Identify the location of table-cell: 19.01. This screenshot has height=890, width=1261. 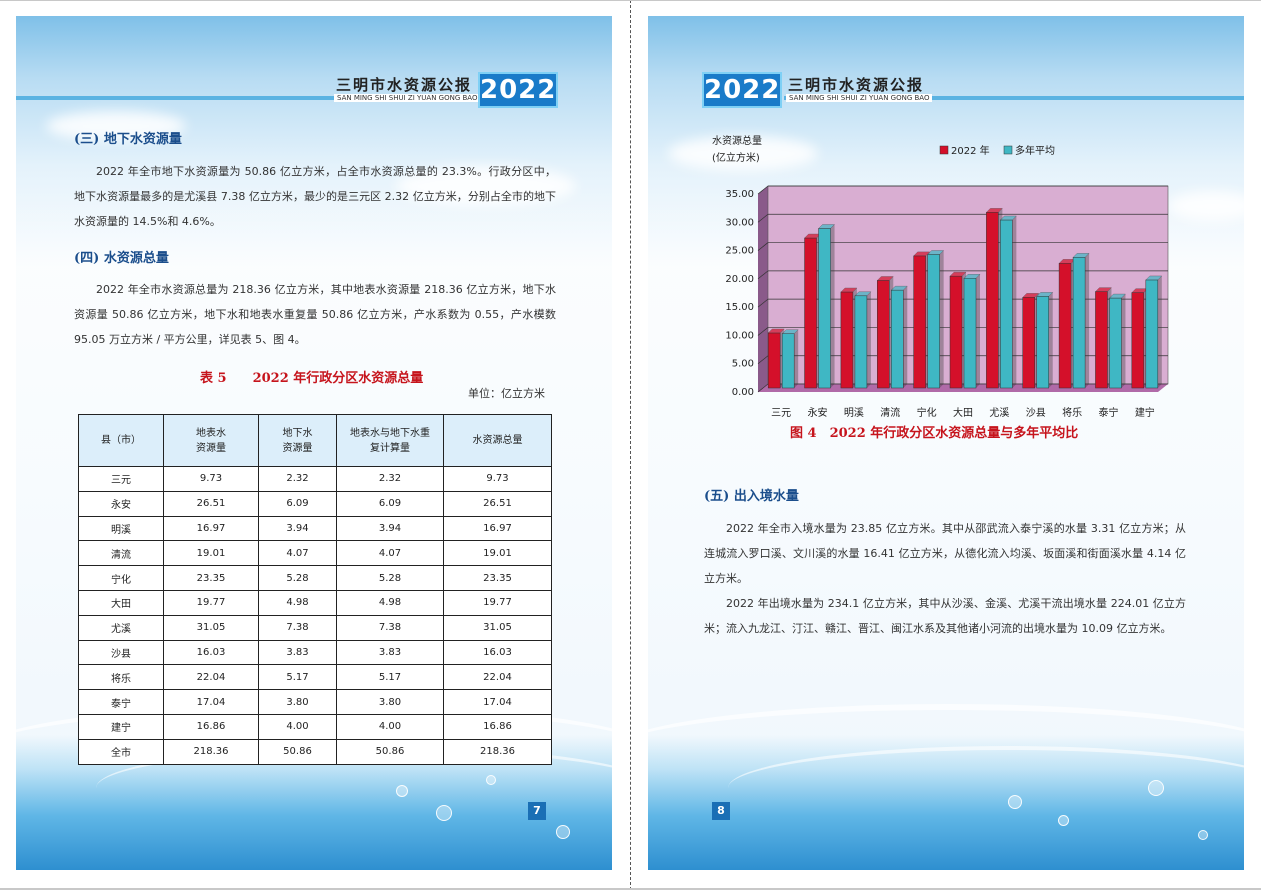
(497, 553).